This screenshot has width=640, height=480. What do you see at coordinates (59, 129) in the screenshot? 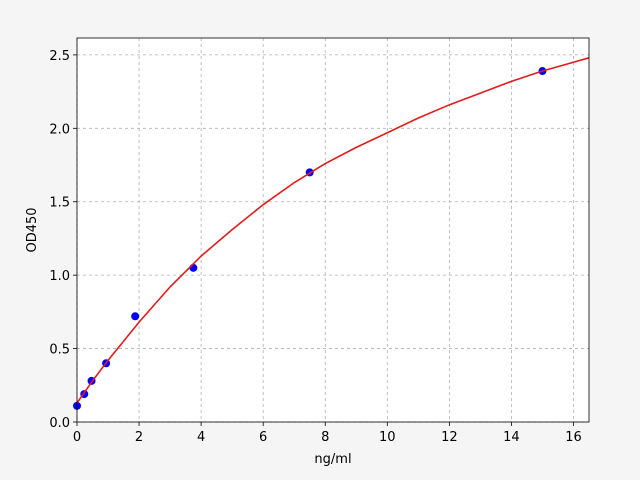
I see `y-tick-label: 2.0` at bounding box center [59, 129].